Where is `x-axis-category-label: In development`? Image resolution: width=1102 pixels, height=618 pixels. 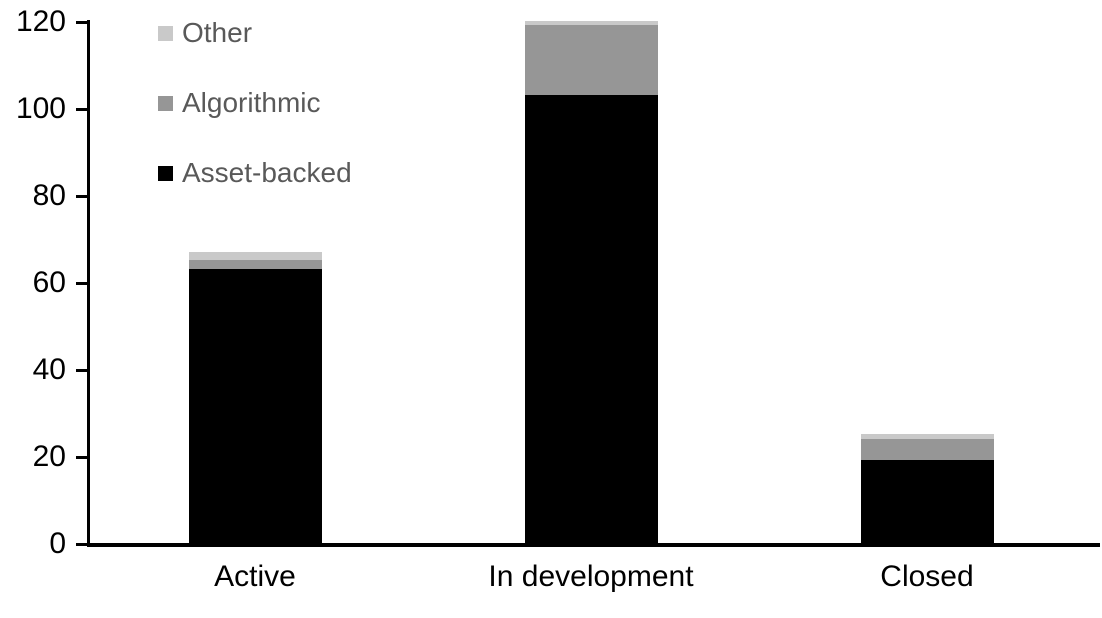 x-axis-category-label: In development is located at coordinates (591, 576).